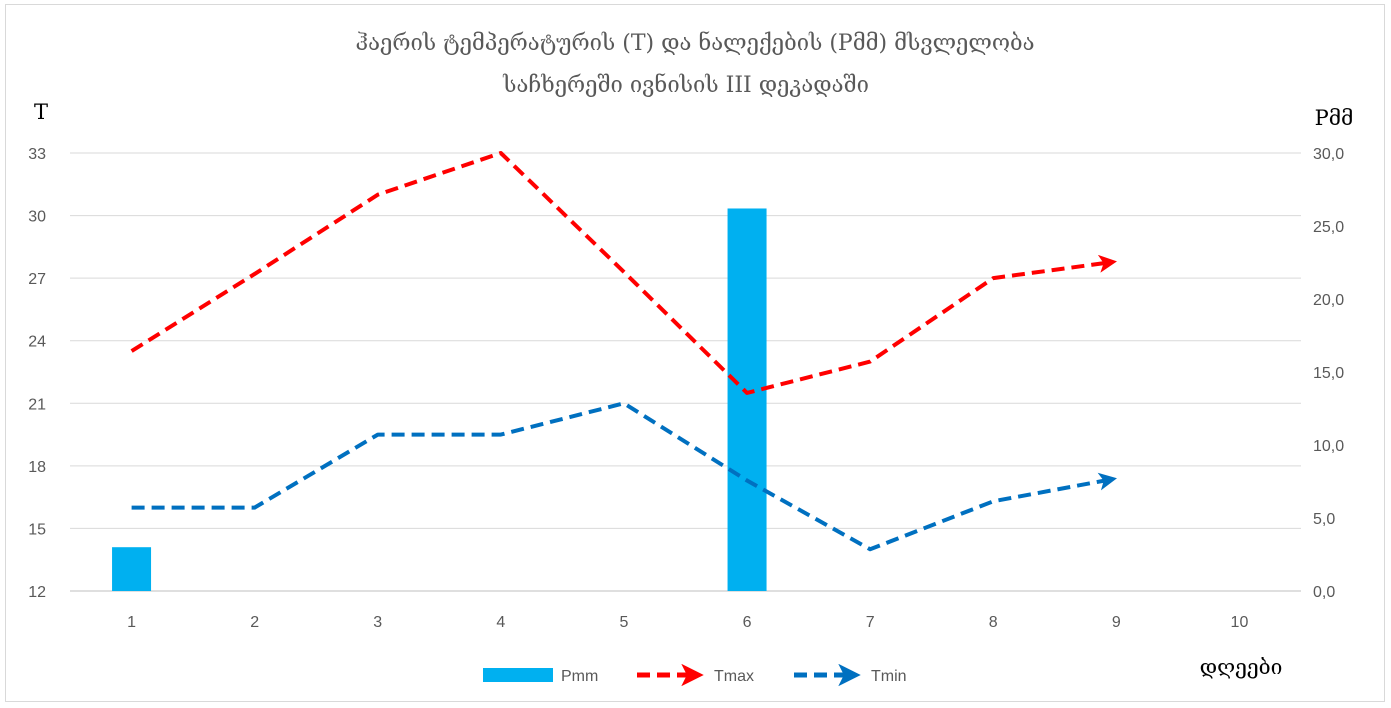 Image resolution: width=1391 pixels, height=708 pixels. I want to click on y-left-tick-label: 30, so click(37, 217).